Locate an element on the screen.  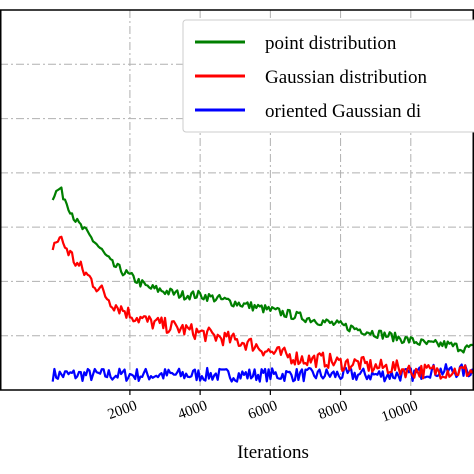
x-tick-label-4: 10000 is located at coordinates (399, 412).